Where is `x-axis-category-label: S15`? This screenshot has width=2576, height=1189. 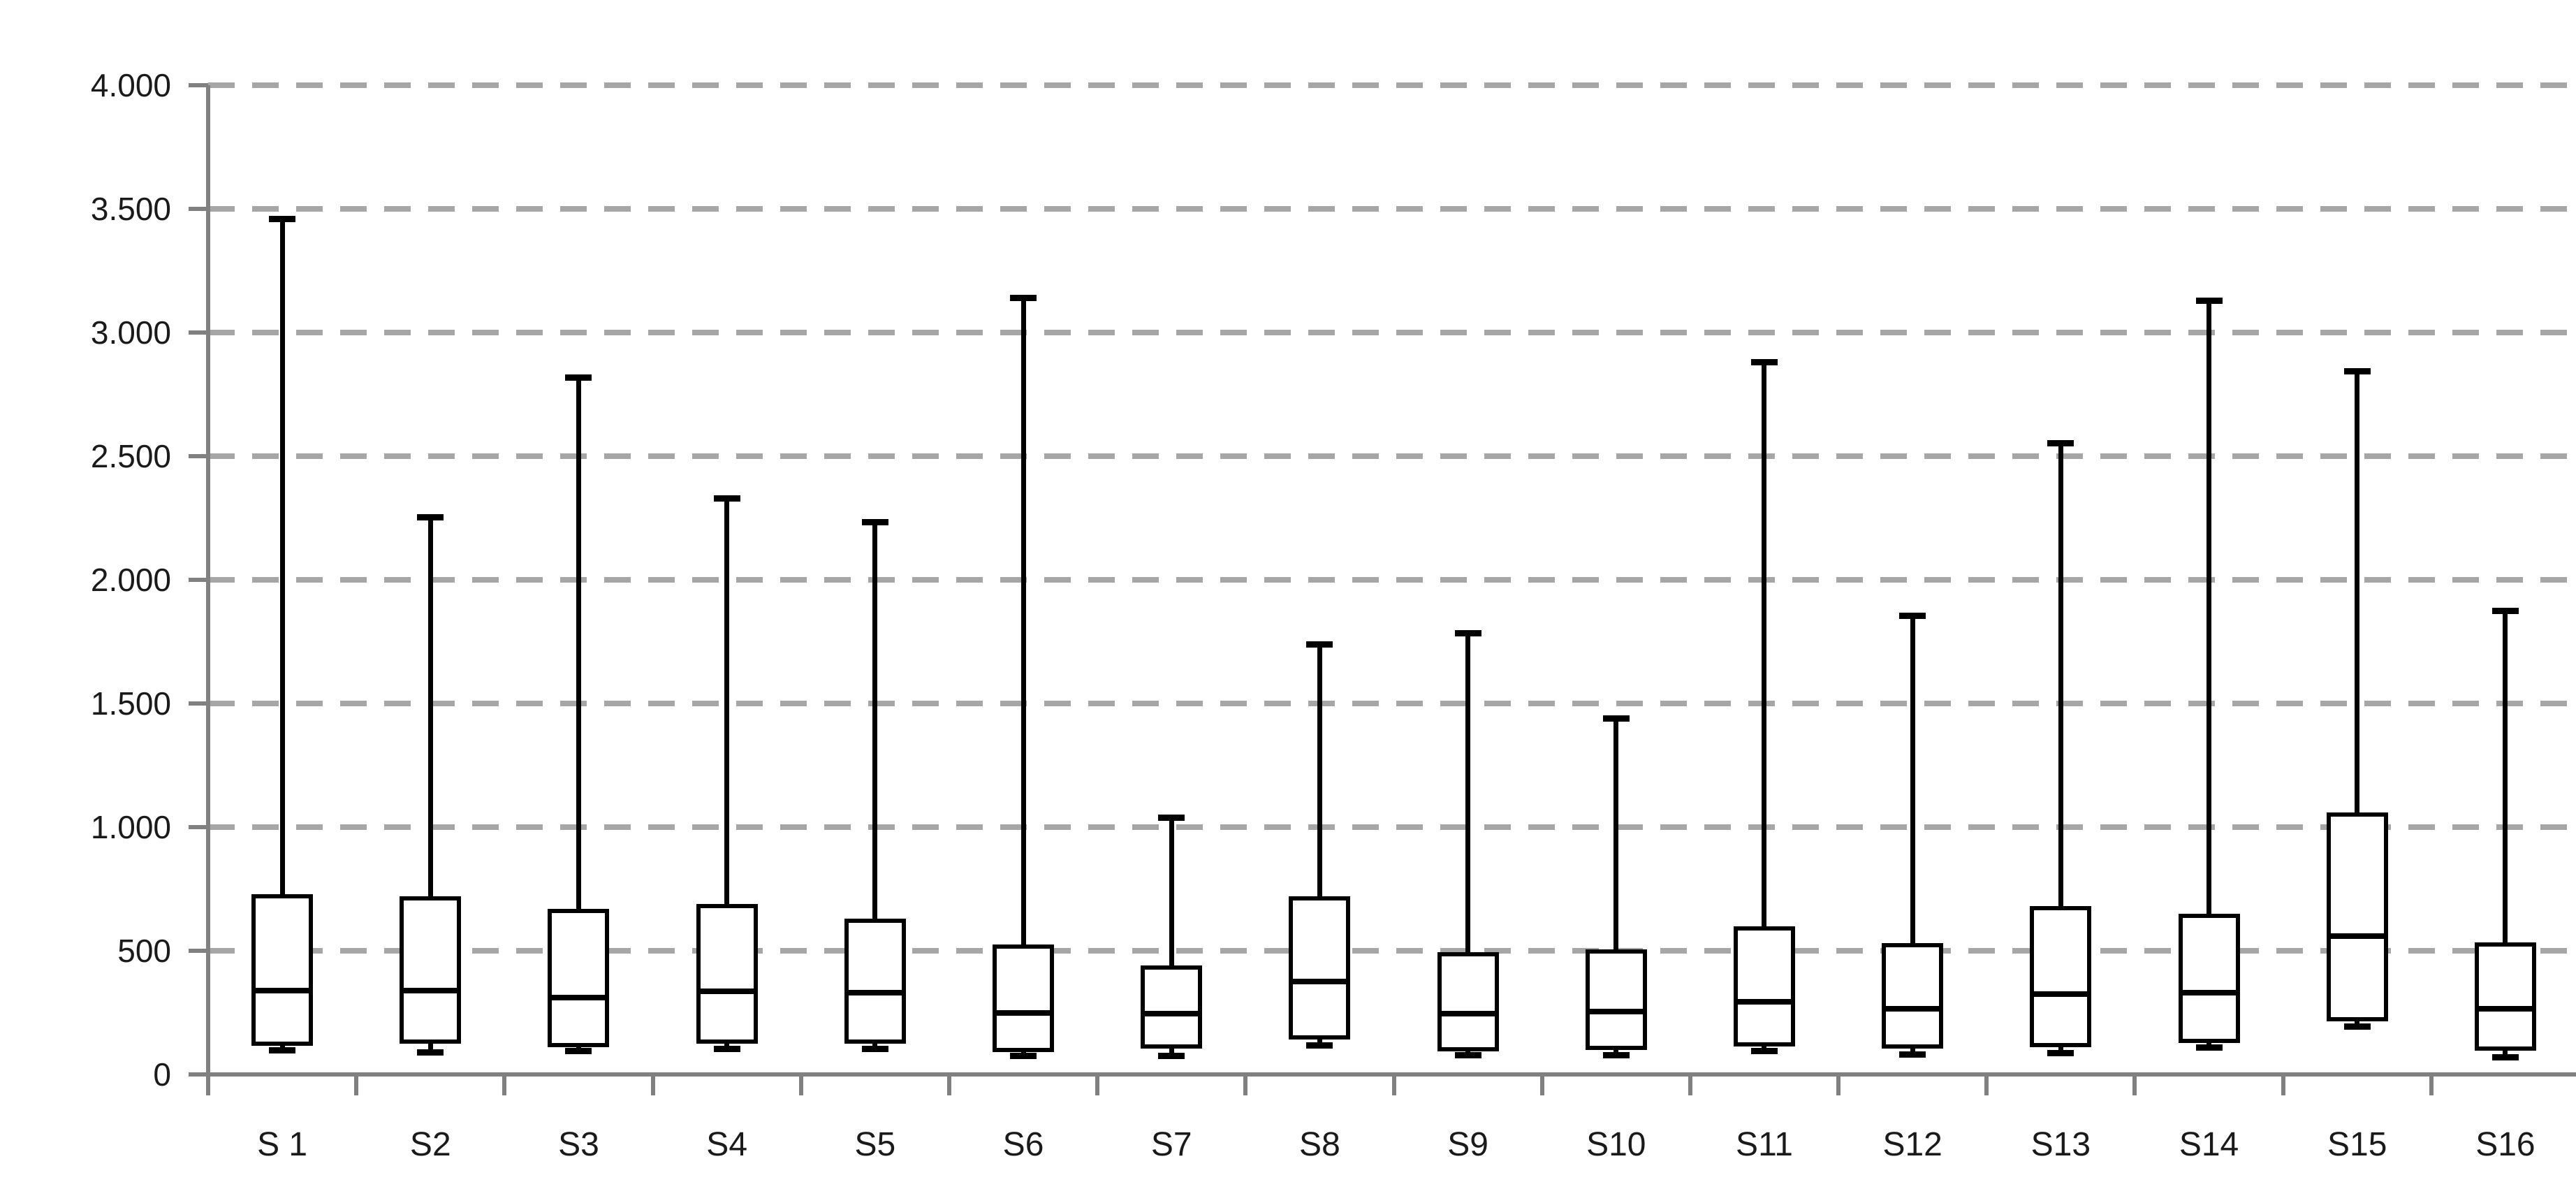 x-axis-category-label: S15 is located at coordinates (2357, 1144).